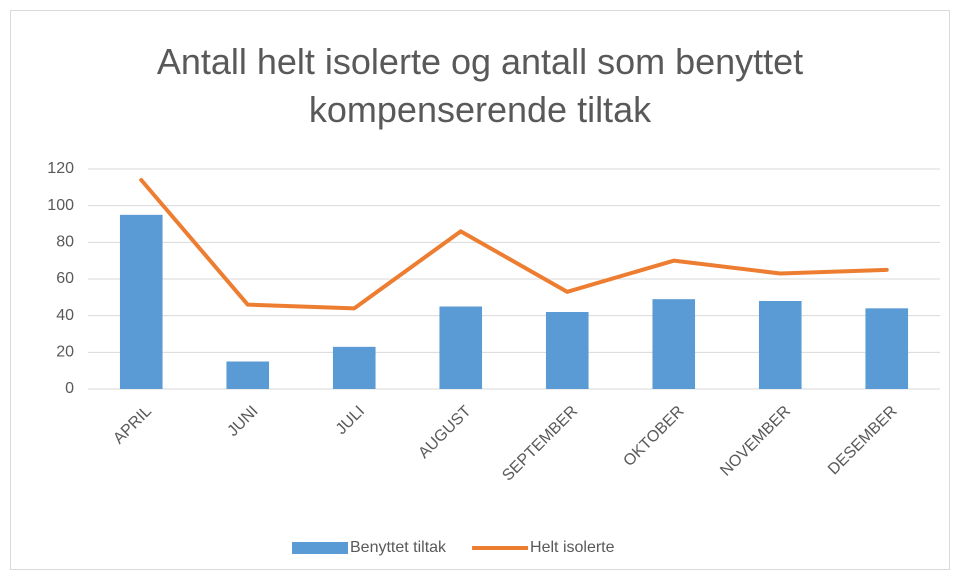  What do you see at coordinates (572, 547) in the screenshot?
I see `legend-label: Helt isolerte` at bounding box center [572, 547].